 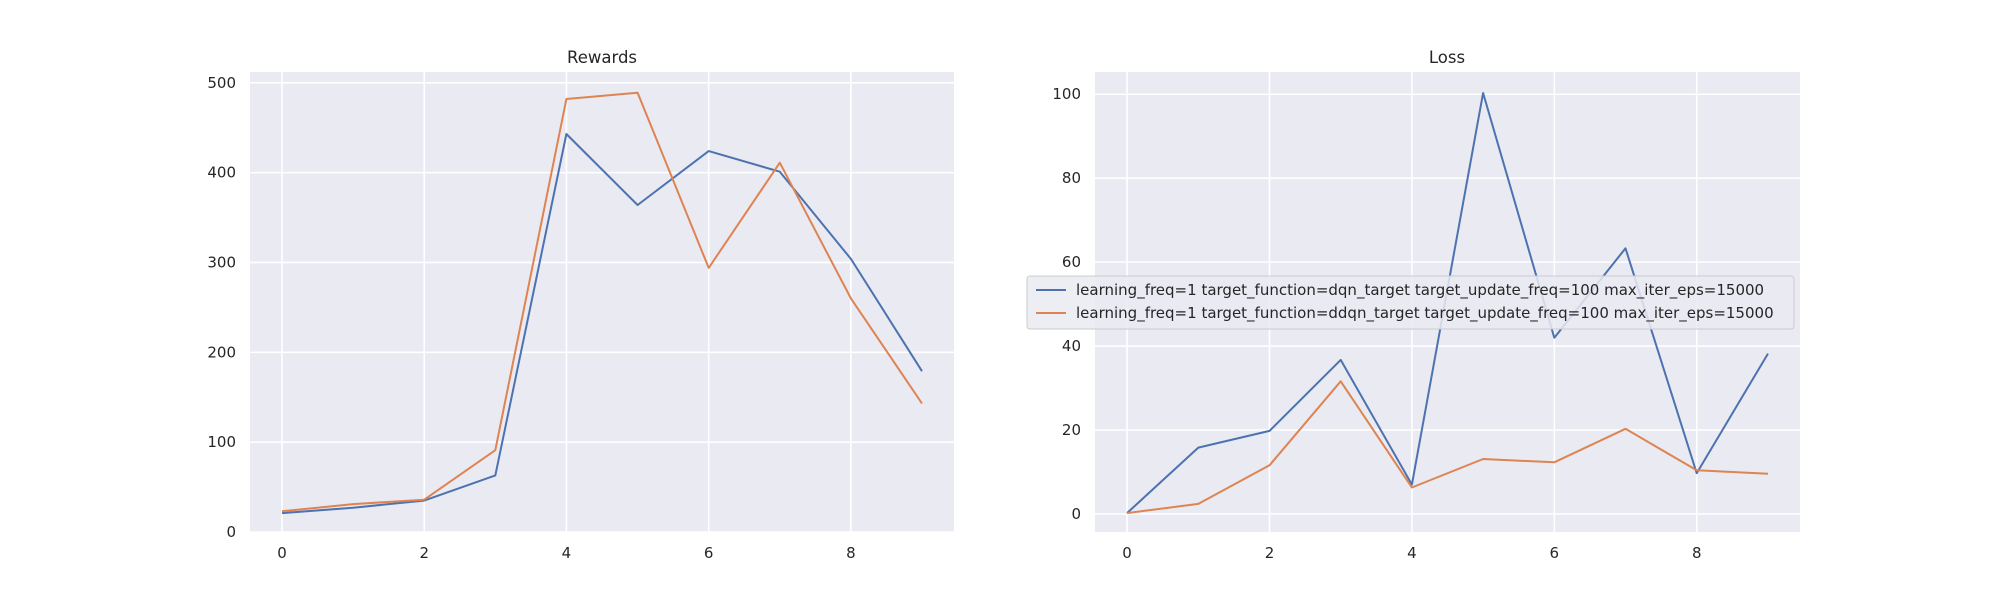 What do you see at coordinates (1071, 178) in the screenshot?
I see `loss-ytick-80: 80` at bounding box center [1071, 178].